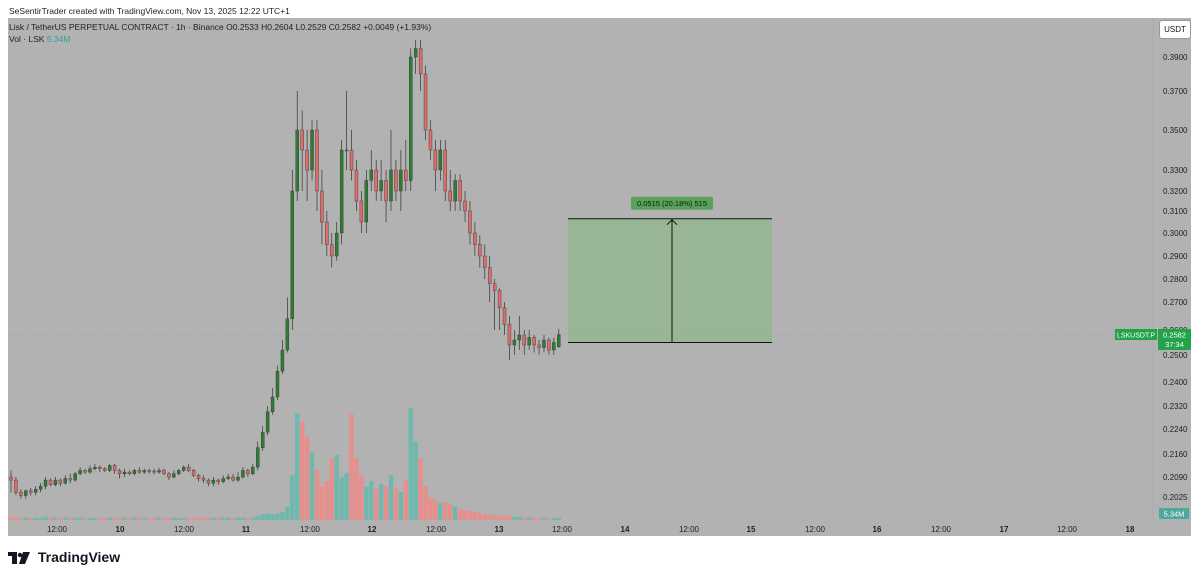  What do you see at coordinates (64, 557) in the screenshot?
I see `tradingview-brand: TradingView` at bounding box center [64, 557].